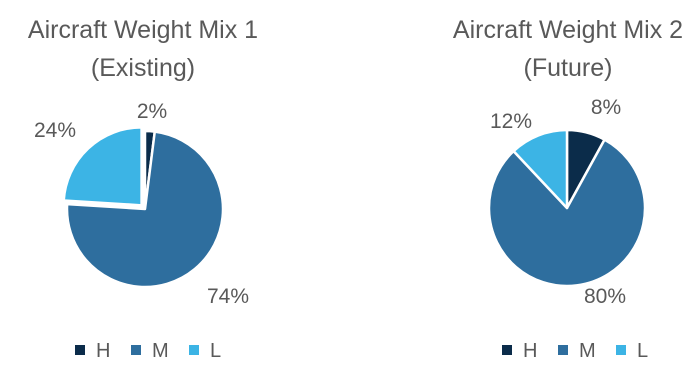  I want to click on chart-2-label-l: 12%, so click(511, 121).